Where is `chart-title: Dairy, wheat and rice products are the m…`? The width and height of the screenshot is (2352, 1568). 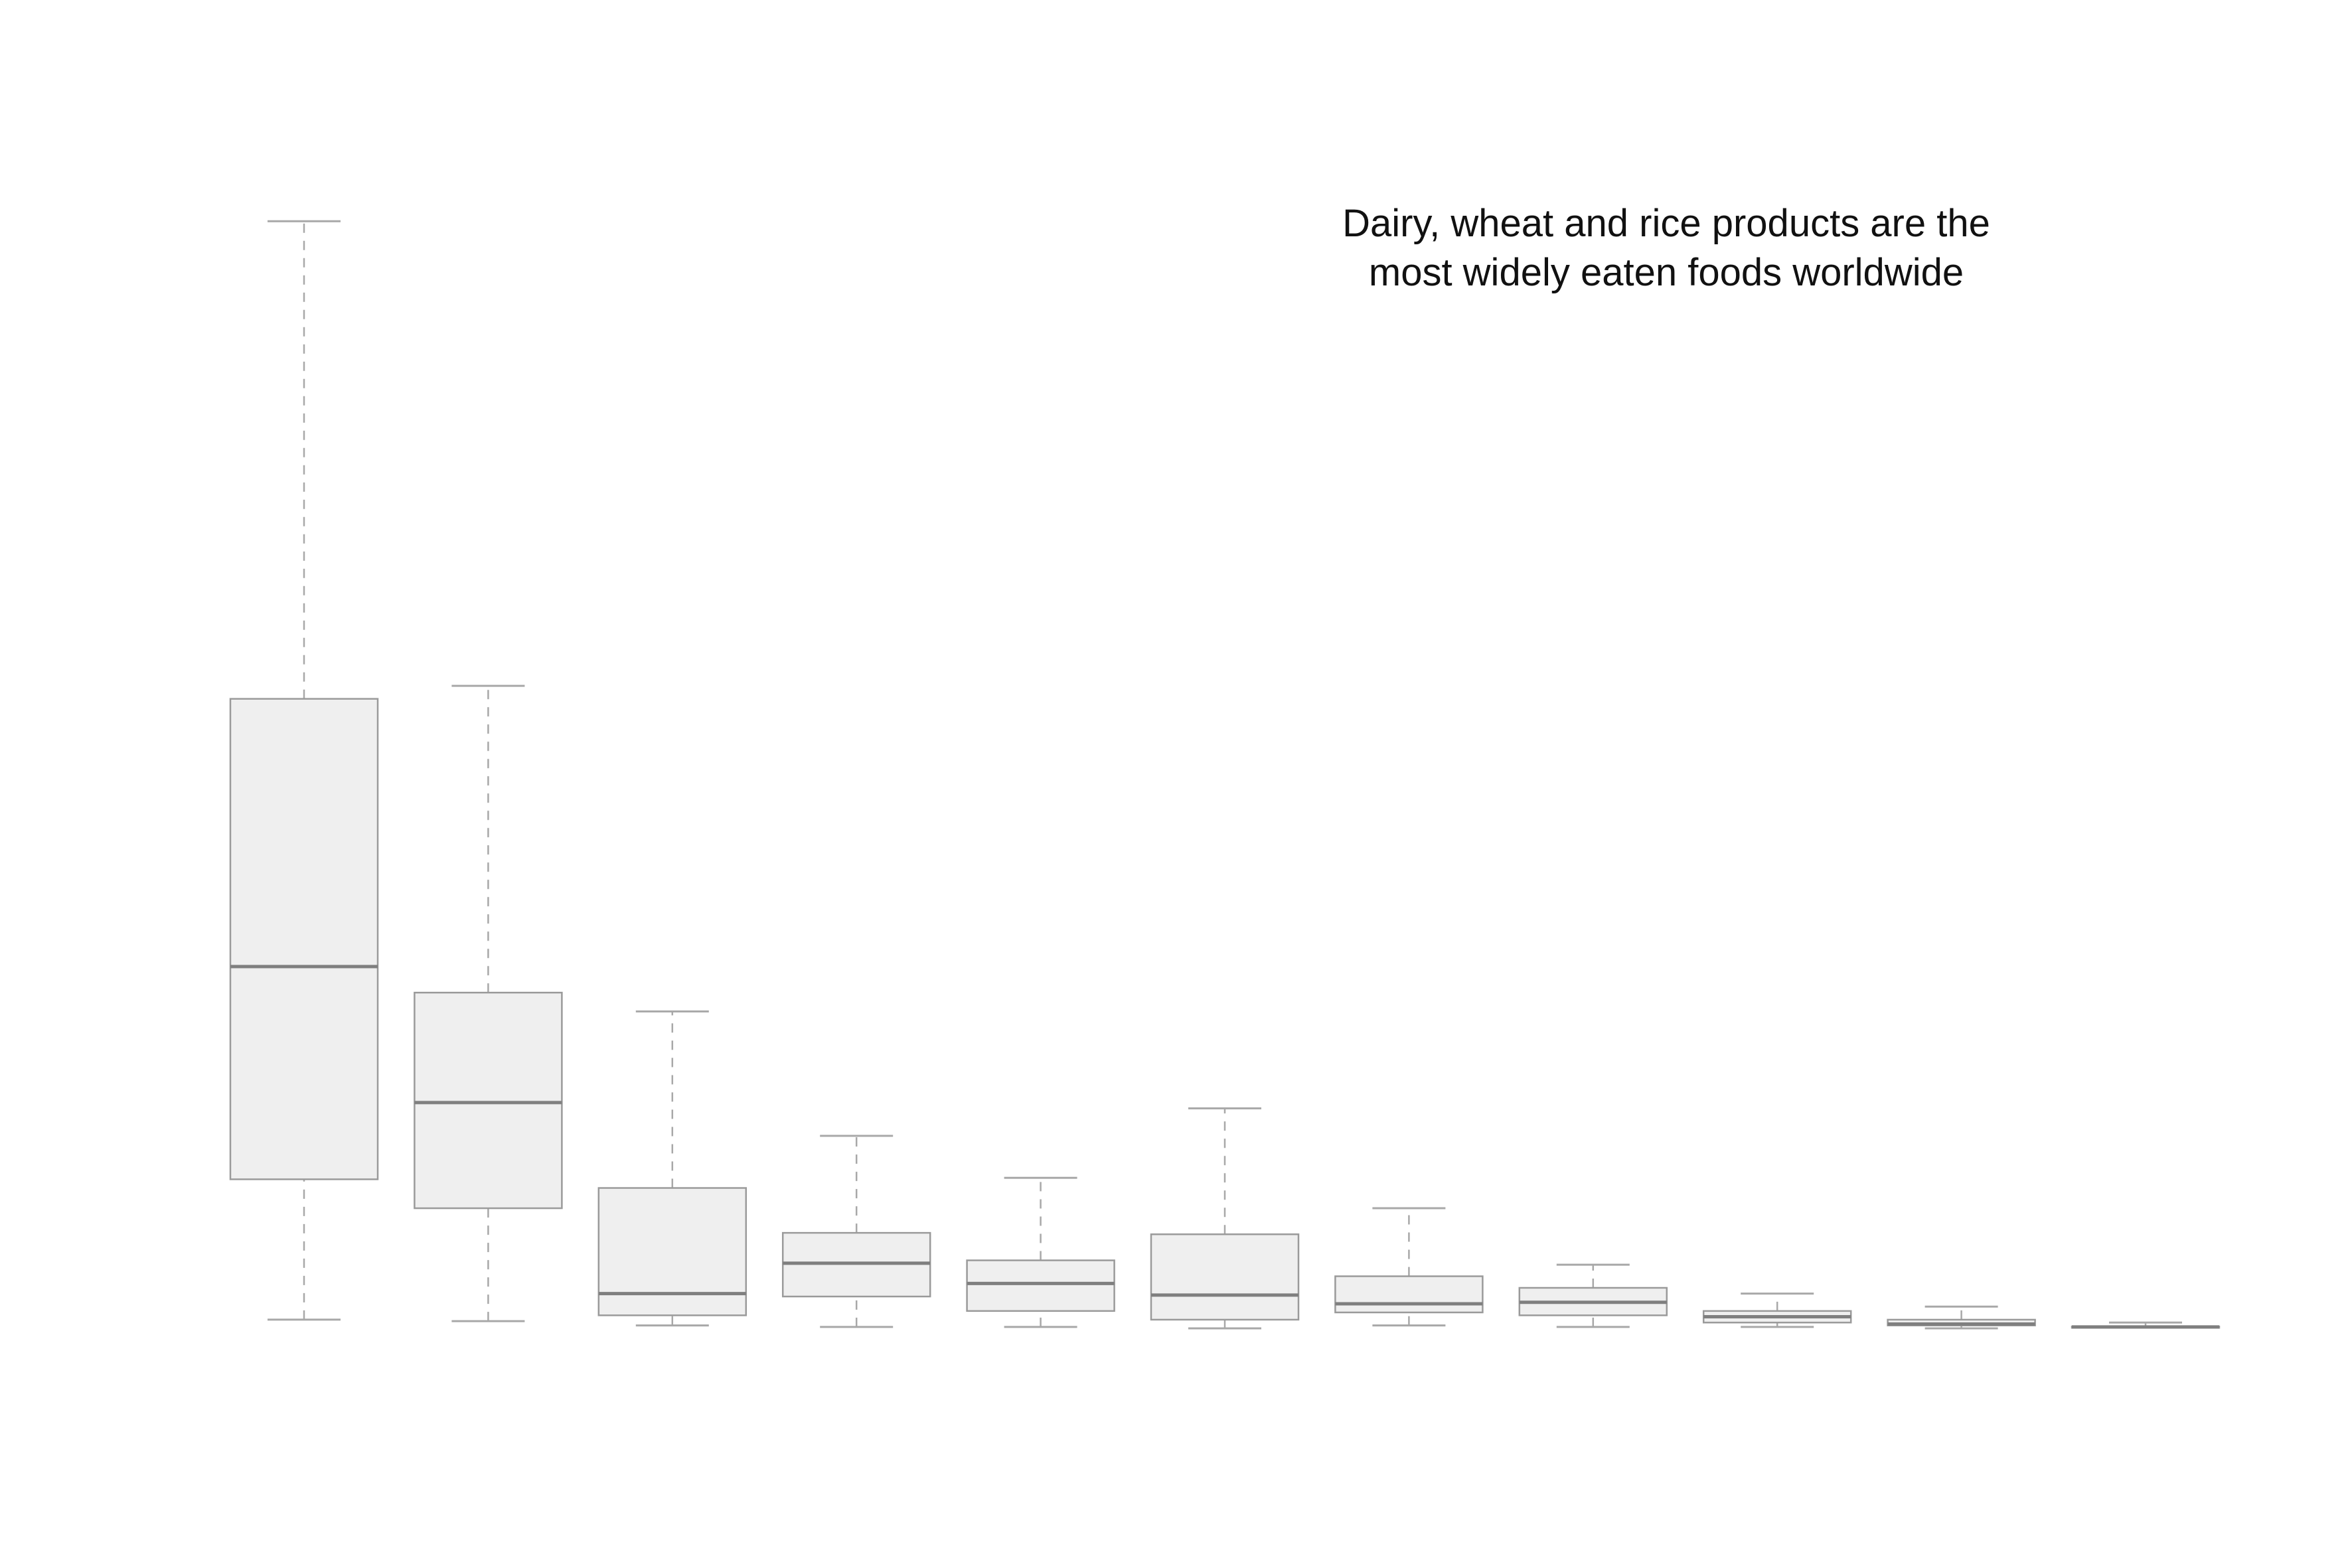 chart-title: Dairy, wheat and rice products are the m… is located at coordinates (1667, 248).